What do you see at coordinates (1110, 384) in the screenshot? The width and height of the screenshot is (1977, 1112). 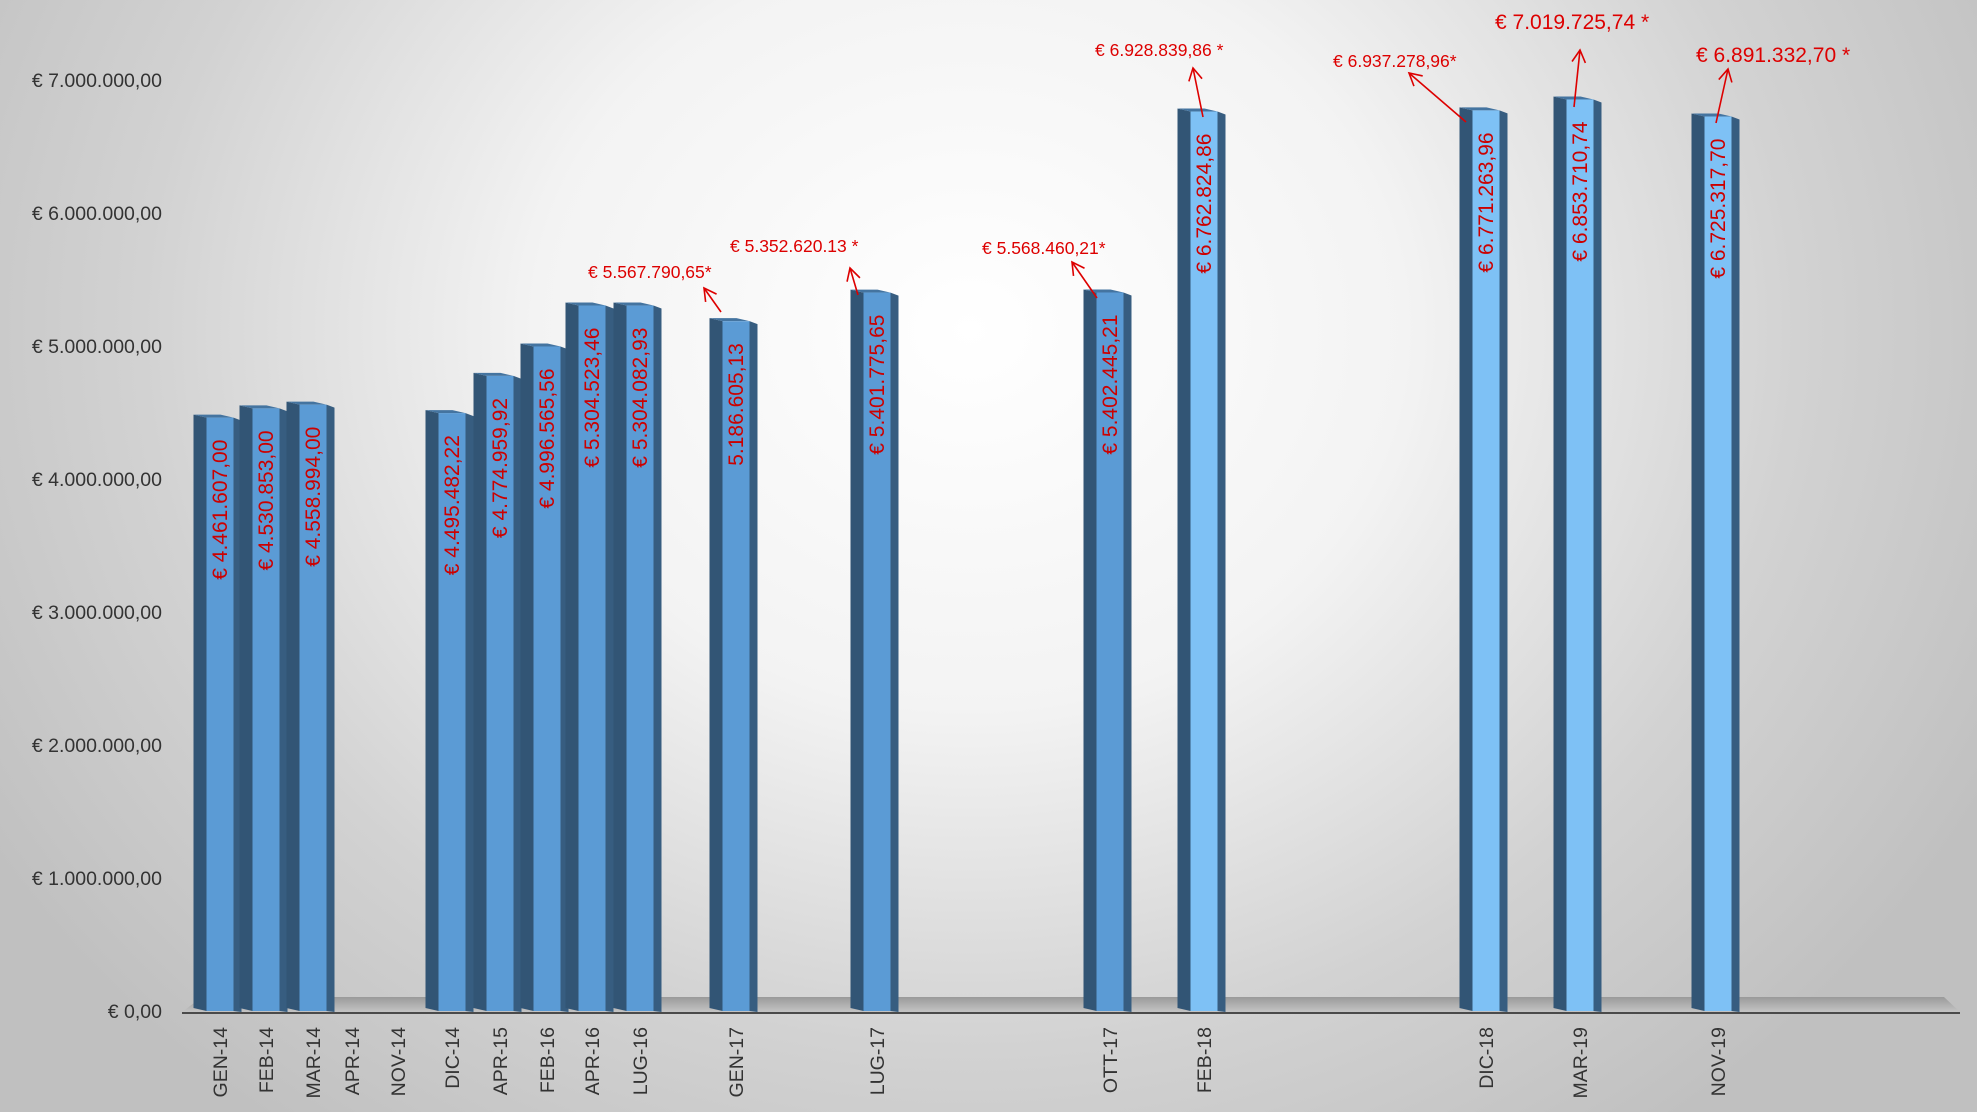 I see `value-label: € 5.402.445,21` at bounding box center [1110, 384].